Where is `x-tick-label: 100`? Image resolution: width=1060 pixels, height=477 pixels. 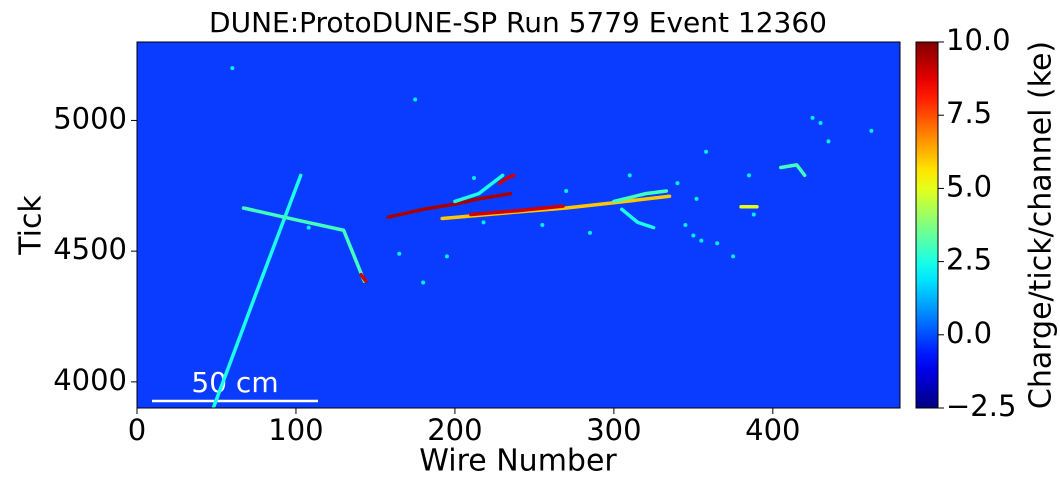 x-tick-label: 100 is located at coordinates (295, 430).